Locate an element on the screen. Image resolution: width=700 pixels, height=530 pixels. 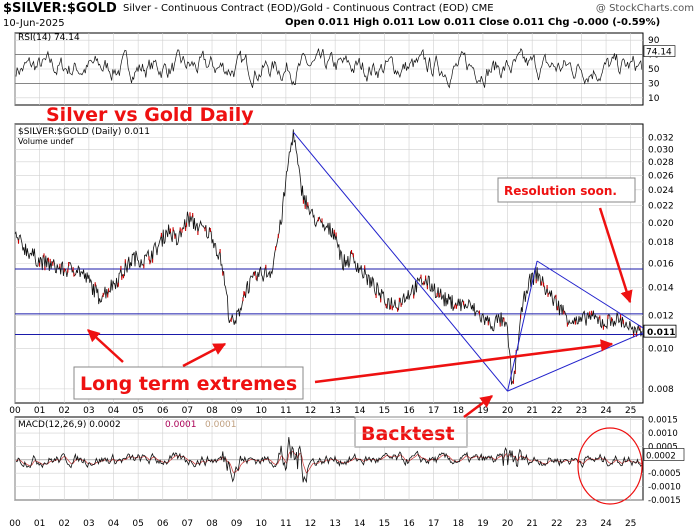
macd-x-tick-label: 15 is located at coordinates (384, 524).